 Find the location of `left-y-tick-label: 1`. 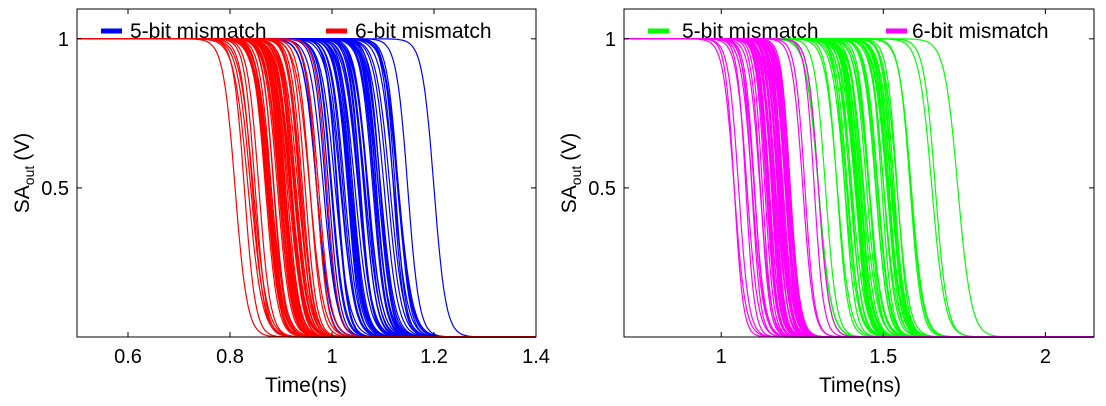

left-y-tick-label: 1 is located at coordinates (63, 40).